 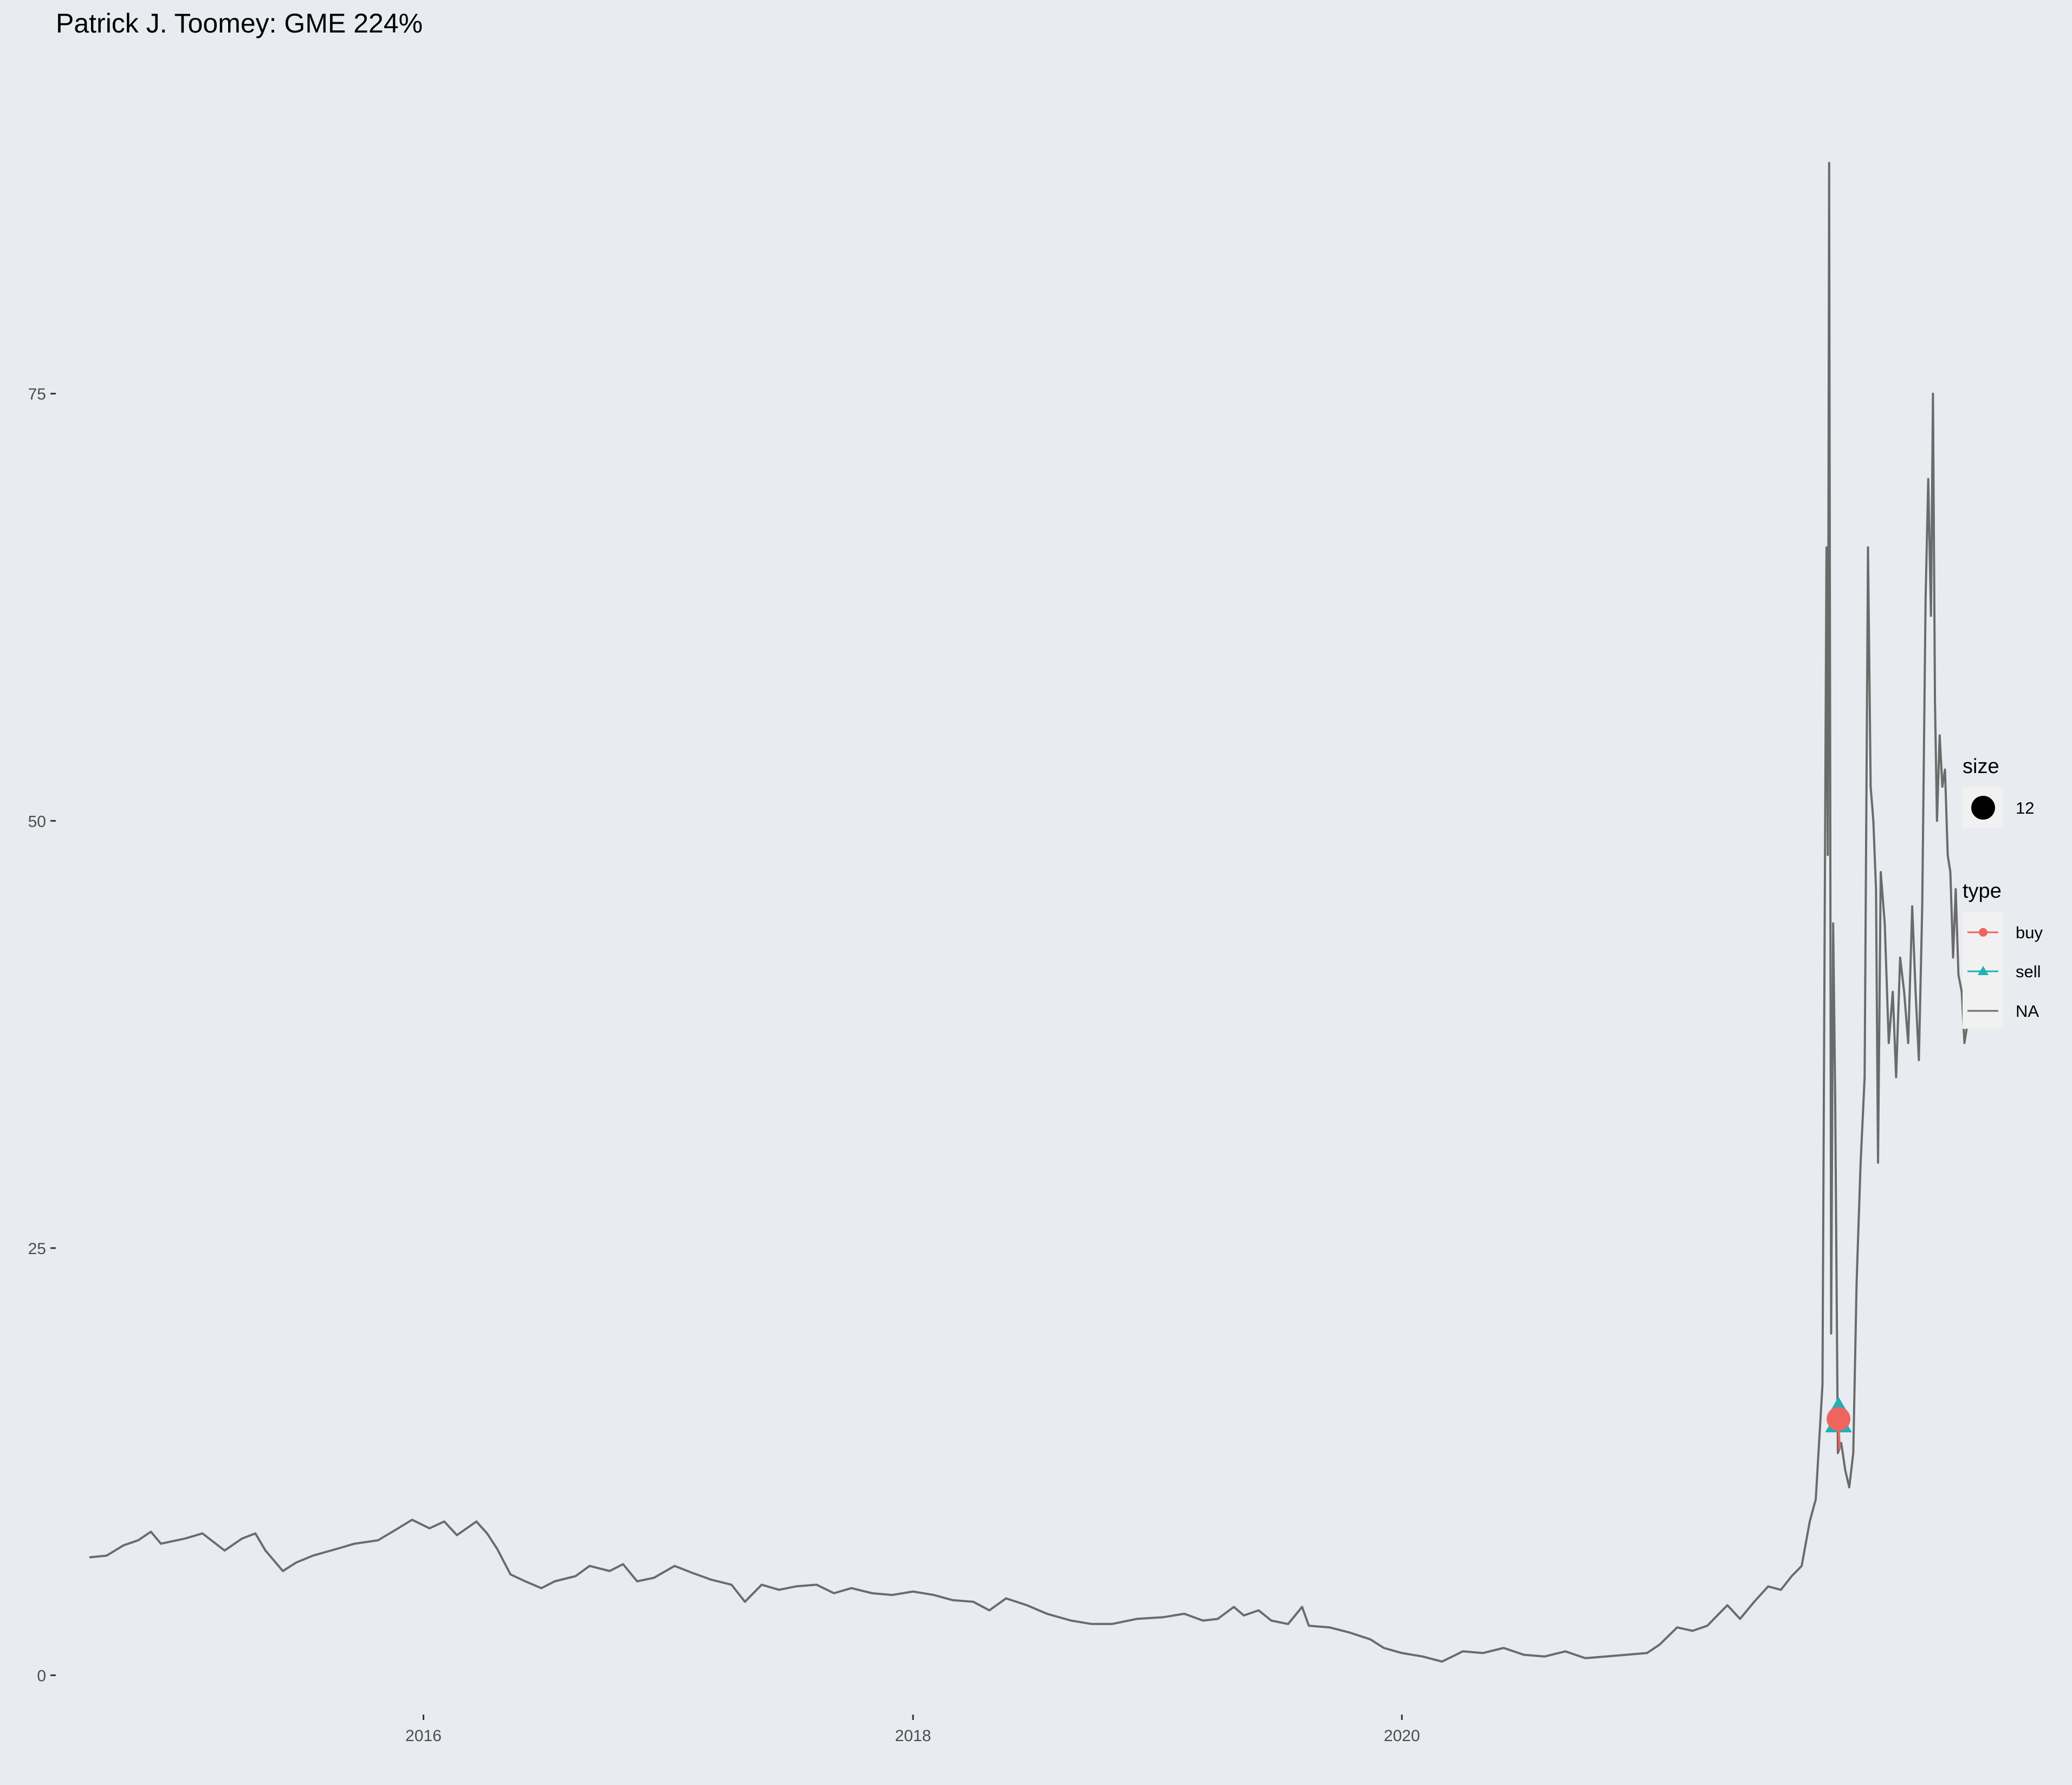 What do you see at coordinates (239, 23) in the screenshot?
I see `chart-title: Patrick J. Toomey: GME 224%` at bounding box center [239, 23].